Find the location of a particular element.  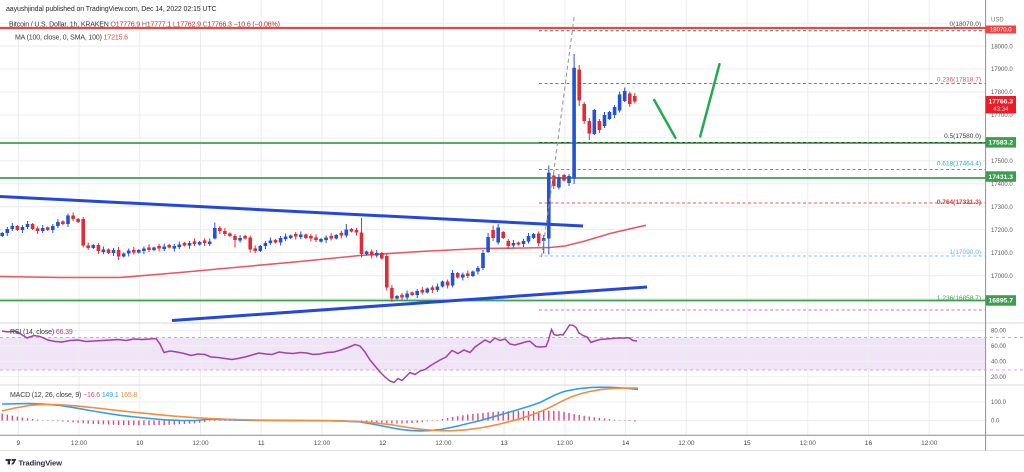

svg-text:MA (100, close, 0, SMA, 100) 1: MA (100, close, 0, SMA, 100) 17215.6 is located at coordinates (71, 37).